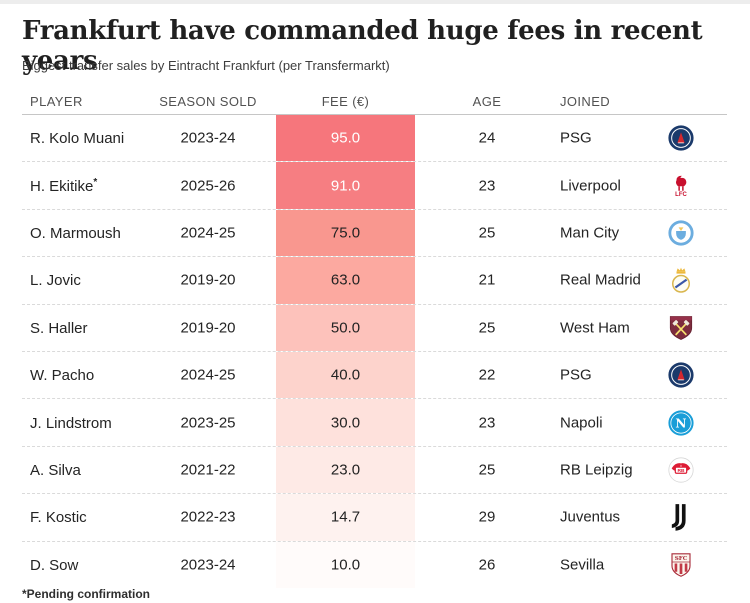 The width and height of the screenshot is (750, 603). I want to click on svg-text: LFC, so click(681, 195).